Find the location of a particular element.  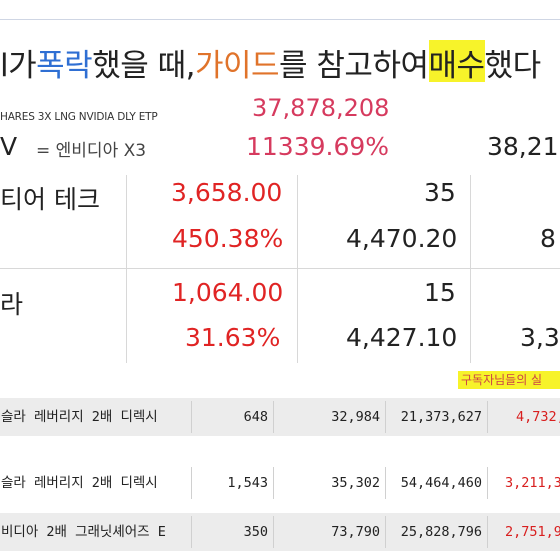

row-price: 73,790 is located at coordinates (355, 532).